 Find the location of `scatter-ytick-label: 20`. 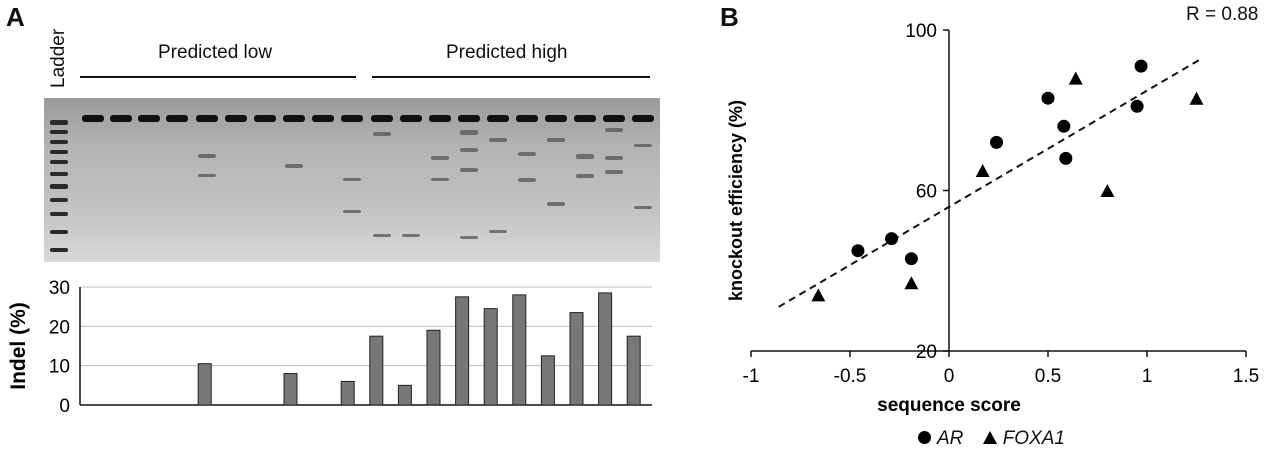

scatter-ytick-label: 20 is located at coordinates (926, 352).